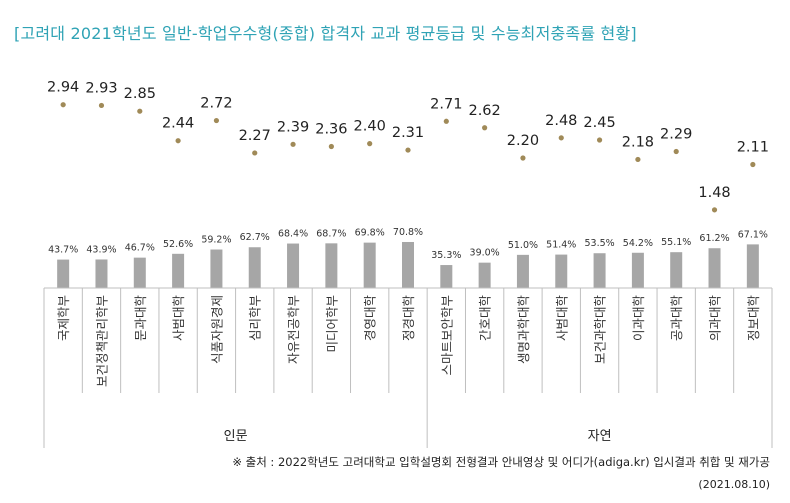 The image size is (790, 503). What do you see at coordinates (63, 88) in the screenshot?
I see `grade-label: 2.94` at bounding box center [63, 88].